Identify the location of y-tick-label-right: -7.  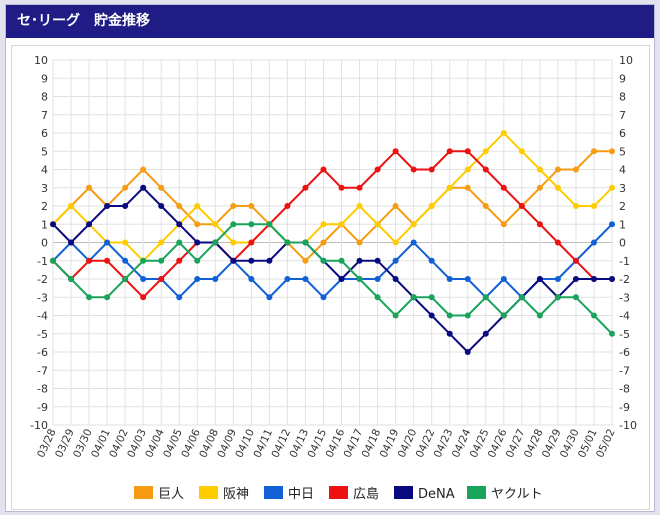
(624, 370).